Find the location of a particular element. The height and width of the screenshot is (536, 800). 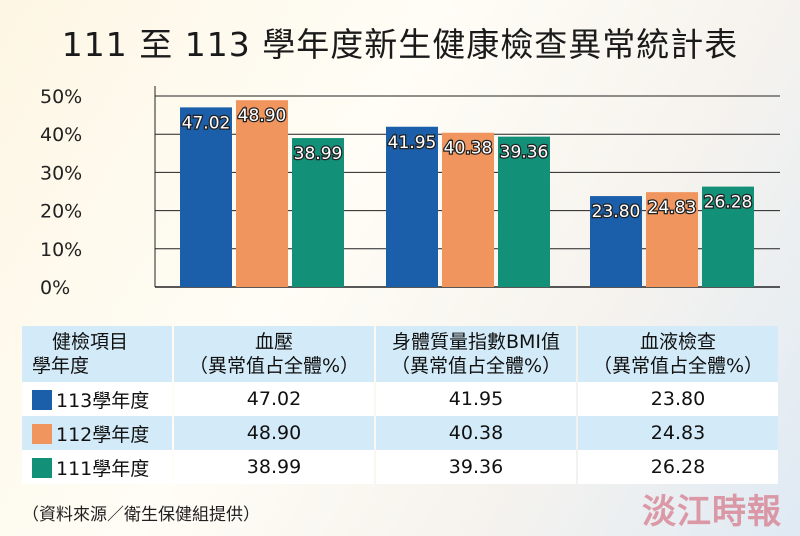

logo: 淡江時報 is located at coordinates (712, 512).